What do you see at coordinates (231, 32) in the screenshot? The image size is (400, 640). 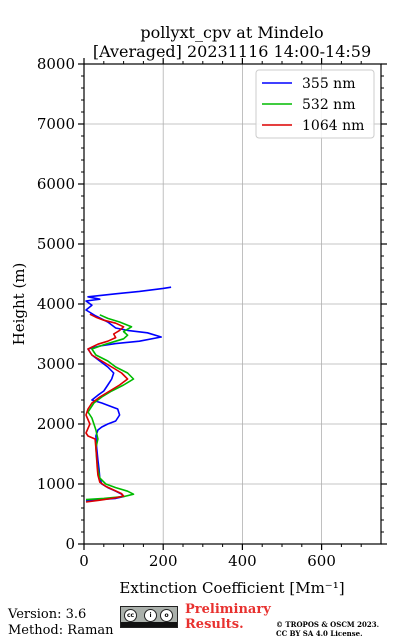 I see `chart-title: pollyxt_cpv at Mindelo` at bounding box center [231, 32].